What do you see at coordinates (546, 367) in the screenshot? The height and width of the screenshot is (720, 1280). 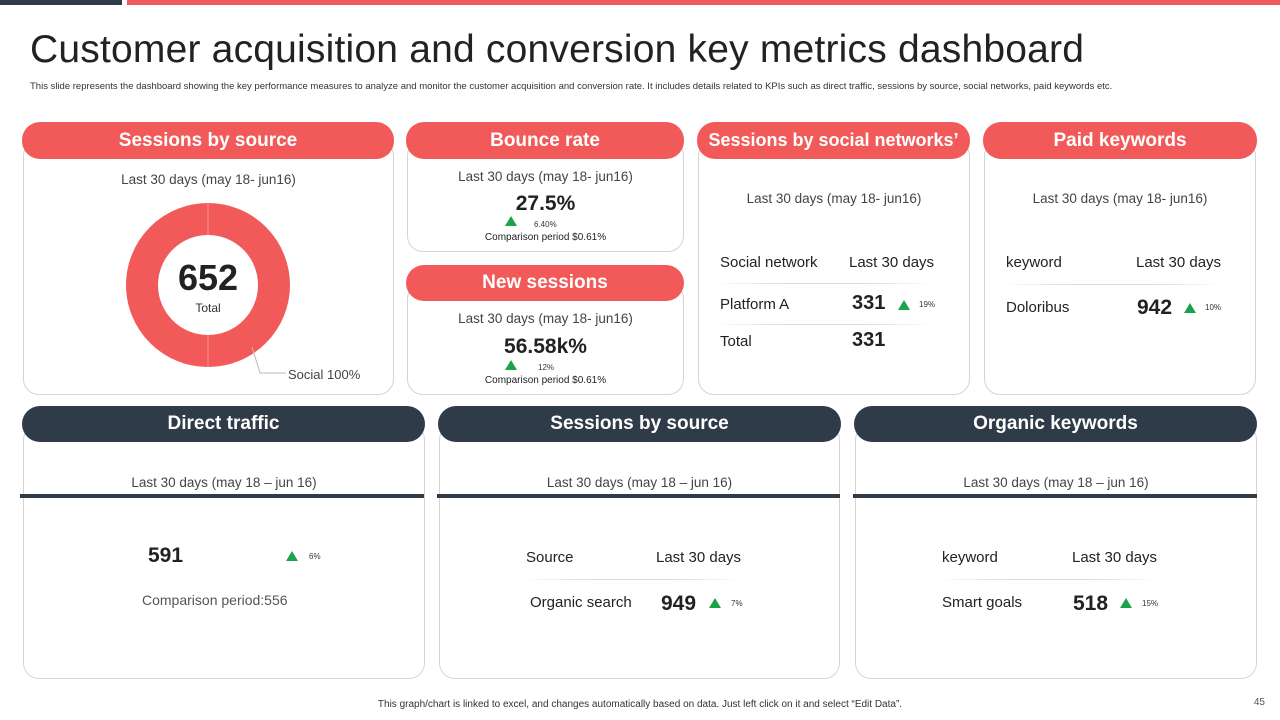 I see `new-sessions-change: 12%` at bounding box center [546, 367].